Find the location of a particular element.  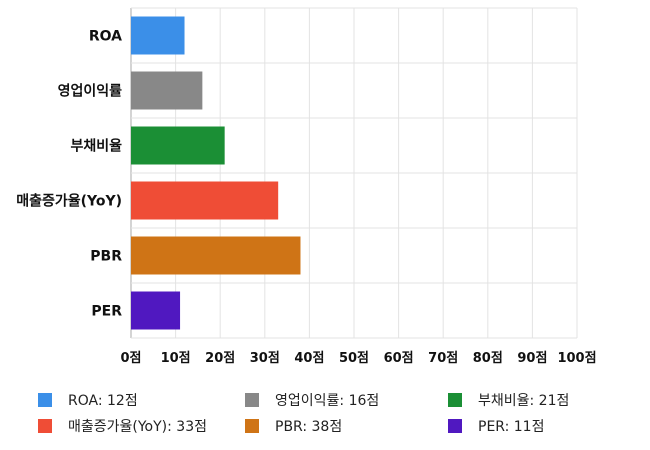

legend-label-per: PER: 11점 is located at coordinates (511, 427).